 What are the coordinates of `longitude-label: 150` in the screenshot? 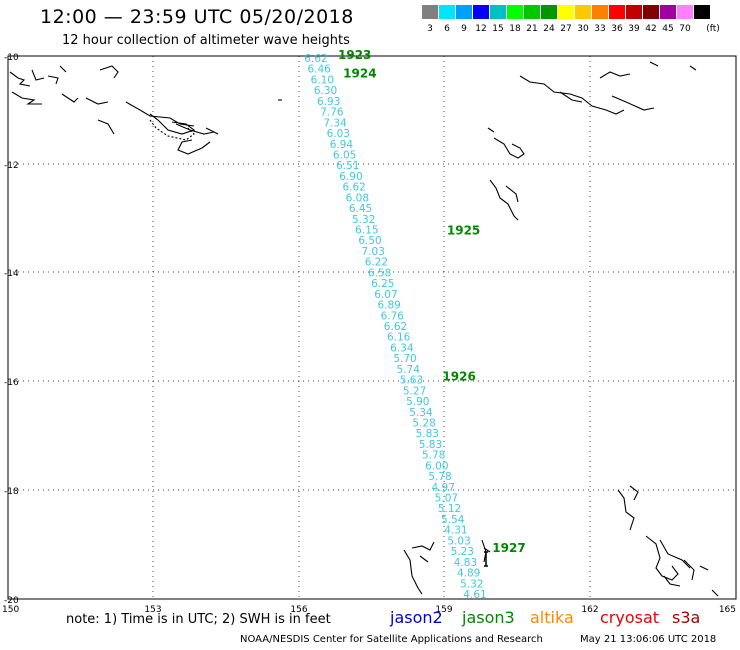 It's located at (10, 610).